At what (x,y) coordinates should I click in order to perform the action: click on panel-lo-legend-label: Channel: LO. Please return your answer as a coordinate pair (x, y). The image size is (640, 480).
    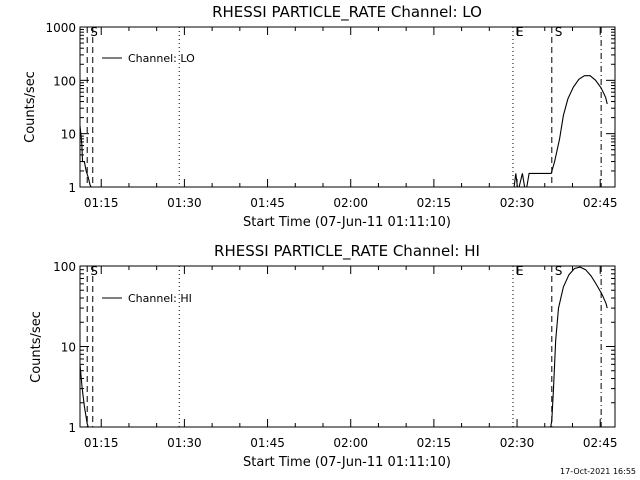
    Looking at the image, I should click on (161, 58).